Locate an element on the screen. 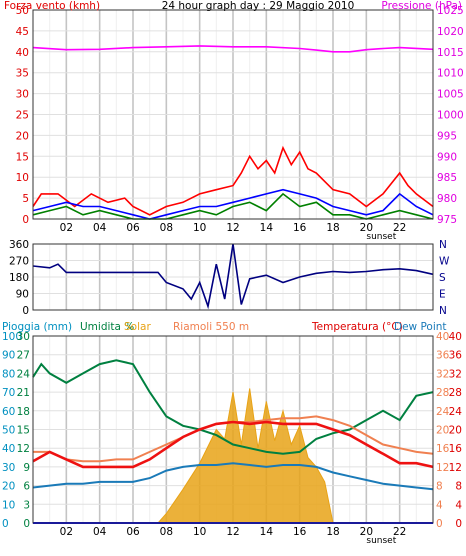 The image size is (466, 556). rain-left-tick: 90 is located at coordinates (8, 356).